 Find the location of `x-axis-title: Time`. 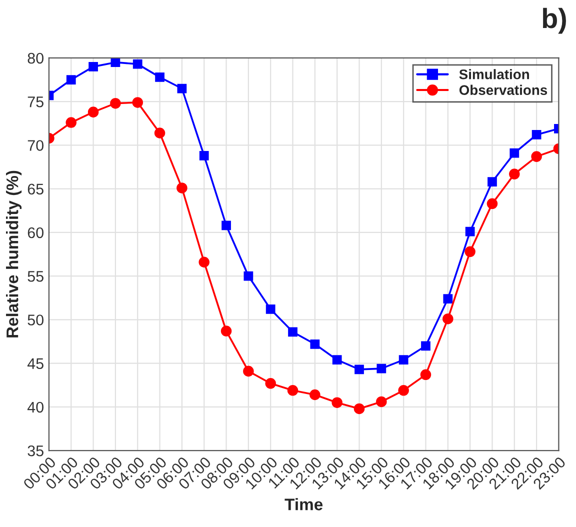

x-axis-title: Time is located at coordinates (303, 504).